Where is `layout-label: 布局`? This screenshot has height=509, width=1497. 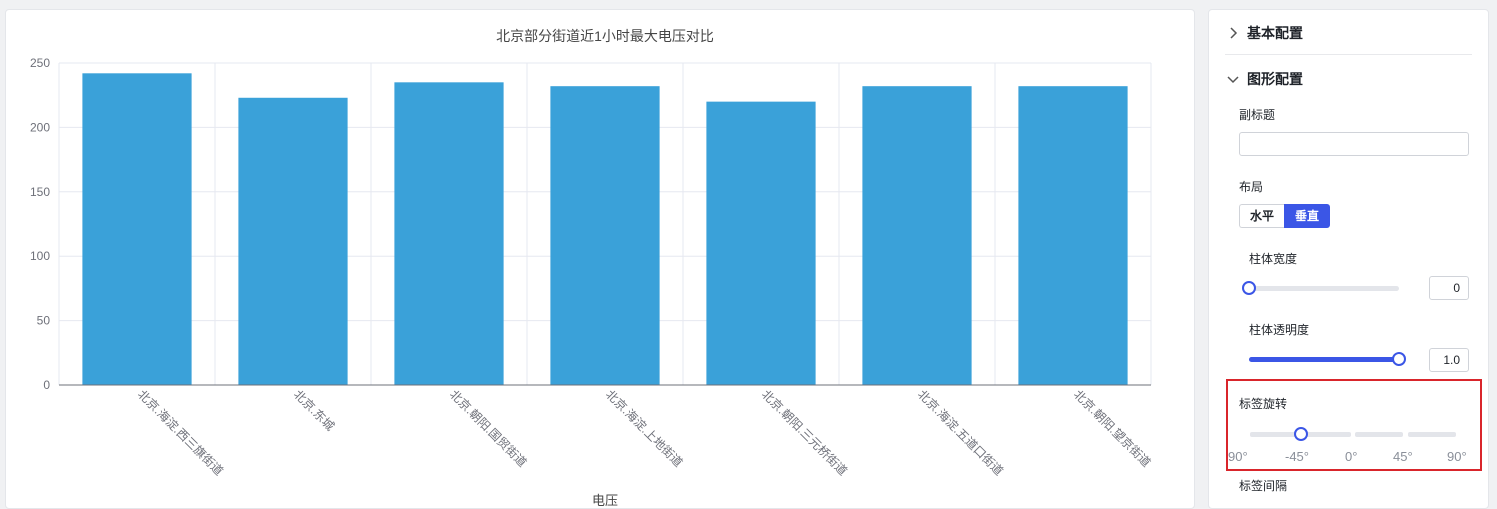
layout-label: 布局 is located at coordinates (1251, 187).